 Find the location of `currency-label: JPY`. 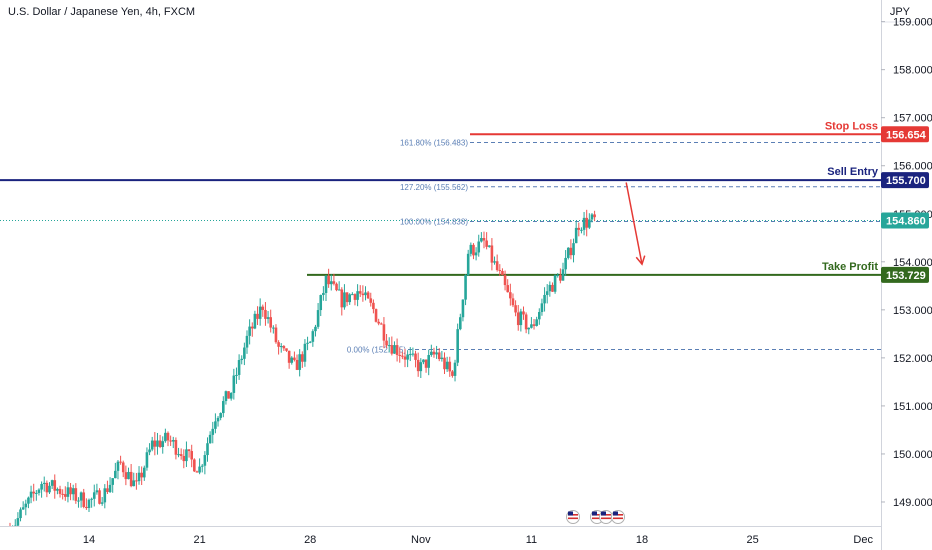

currency-label: JPY is located at coordinates (899, 12).